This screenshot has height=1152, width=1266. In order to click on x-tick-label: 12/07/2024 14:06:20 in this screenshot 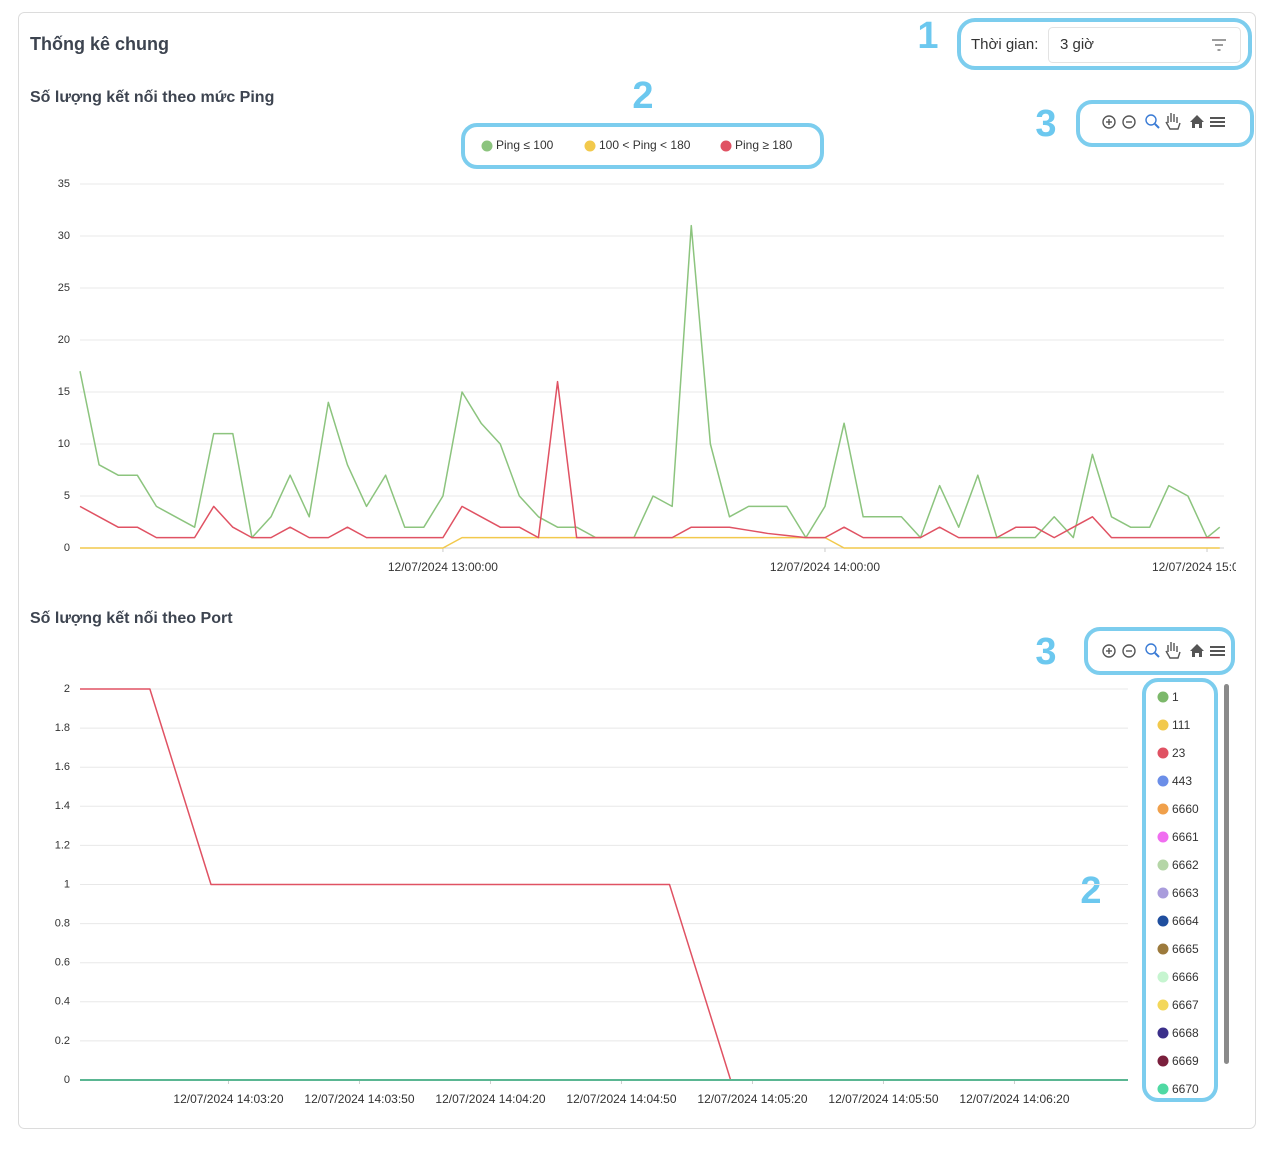, I will do `click(1014, 1099)`.